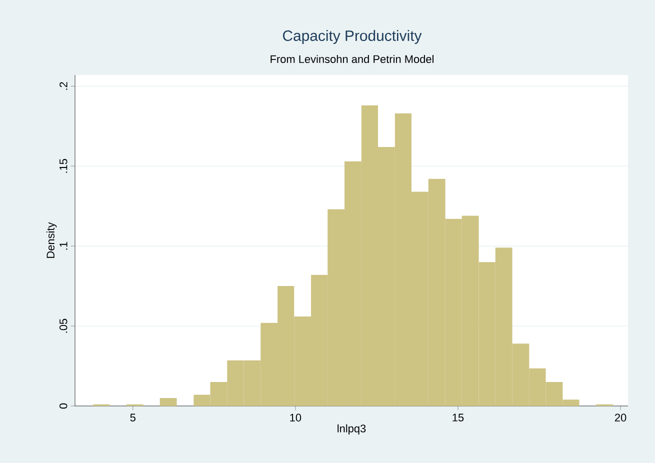 The height and width of the screenshot is (463, 655). What do you see at coordinates (51, 240) in the screenshot?
I see `y-axis-title: Density` at bounding box center [51, 240].